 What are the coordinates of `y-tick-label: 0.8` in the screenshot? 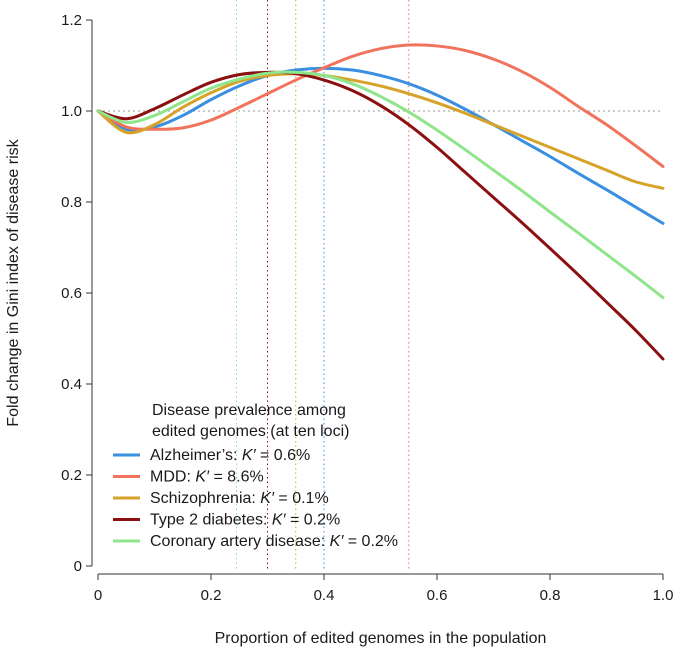 It's located at (71, 202).